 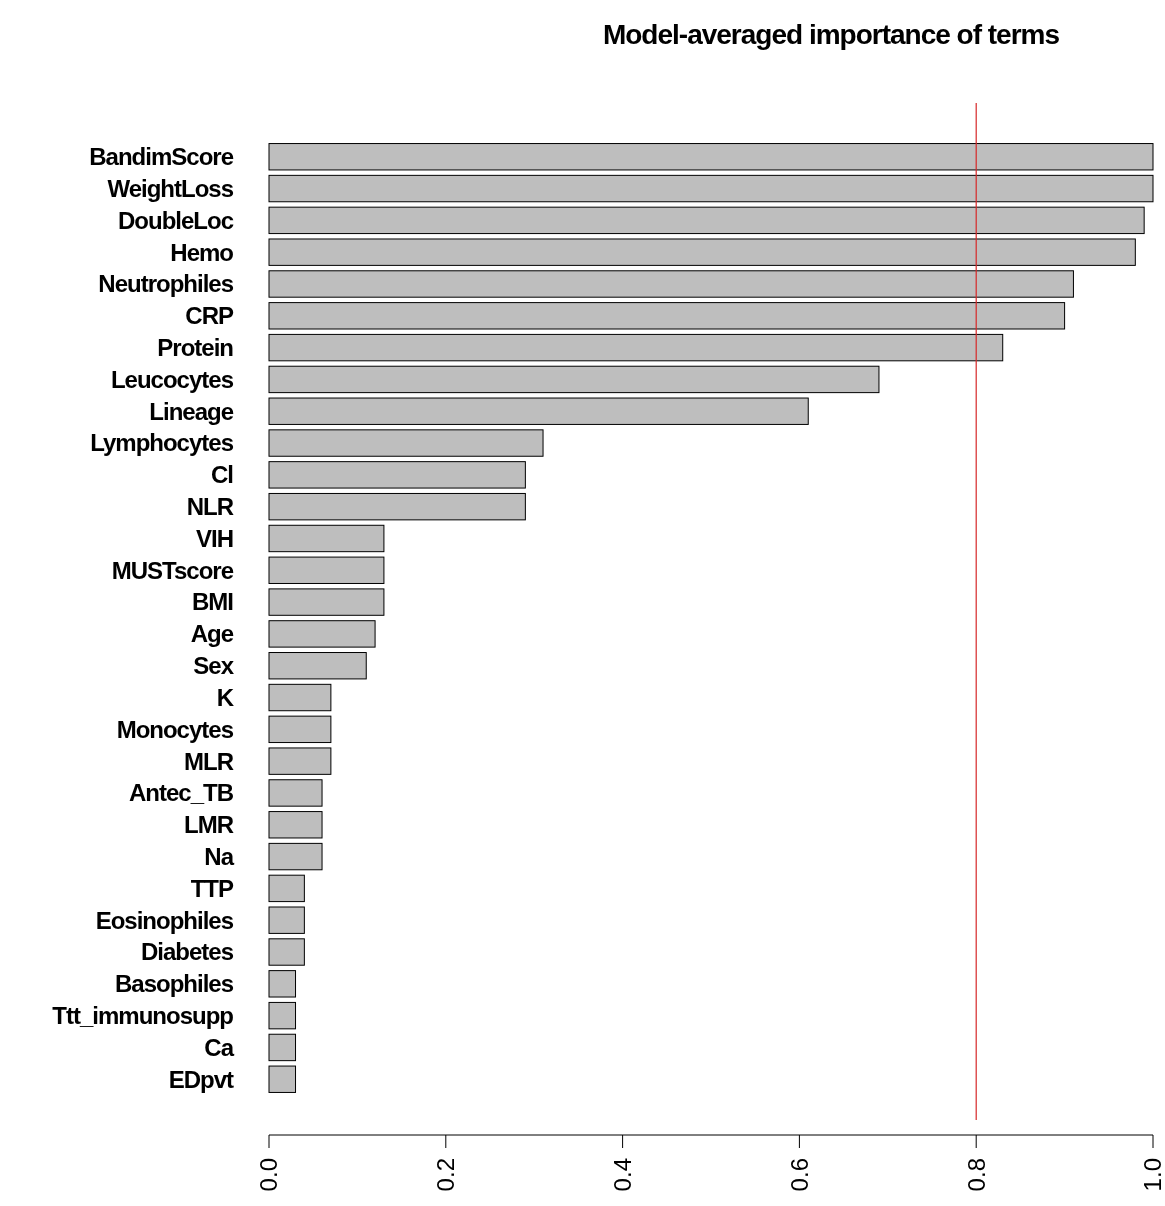 I want to click on y-tick-label: Protein, so click(x=195, y=348).